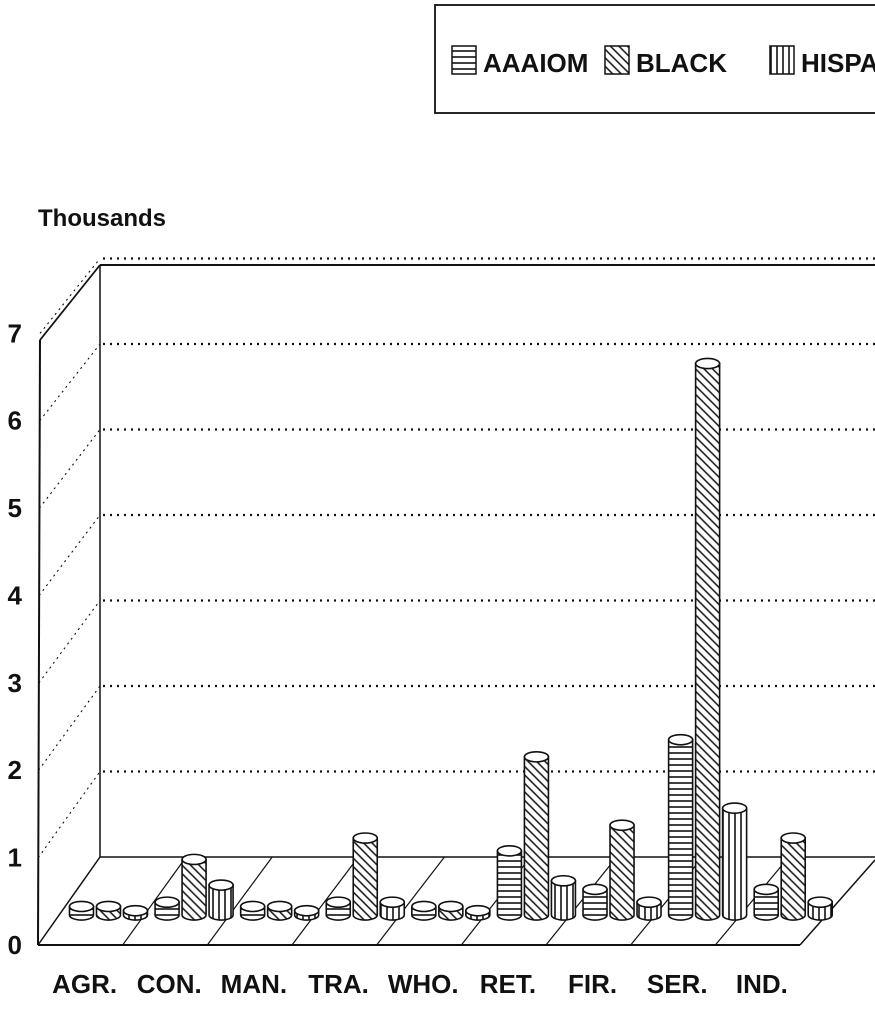  Describe the element at coordinates (423, 984) in the screenshot. I see `x-tick-label: WHO.` at that location.